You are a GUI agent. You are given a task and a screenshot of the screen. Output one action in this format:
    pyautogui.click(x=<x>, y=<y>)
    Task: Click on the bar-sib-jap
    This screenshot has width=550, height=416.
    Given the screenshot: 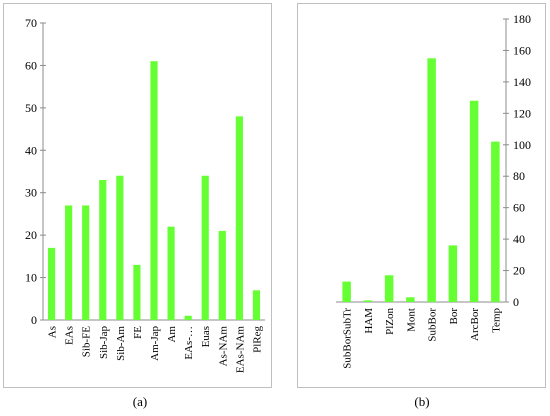 What is the action you would take?
    pyautogui.click(x=103, y=249)
    